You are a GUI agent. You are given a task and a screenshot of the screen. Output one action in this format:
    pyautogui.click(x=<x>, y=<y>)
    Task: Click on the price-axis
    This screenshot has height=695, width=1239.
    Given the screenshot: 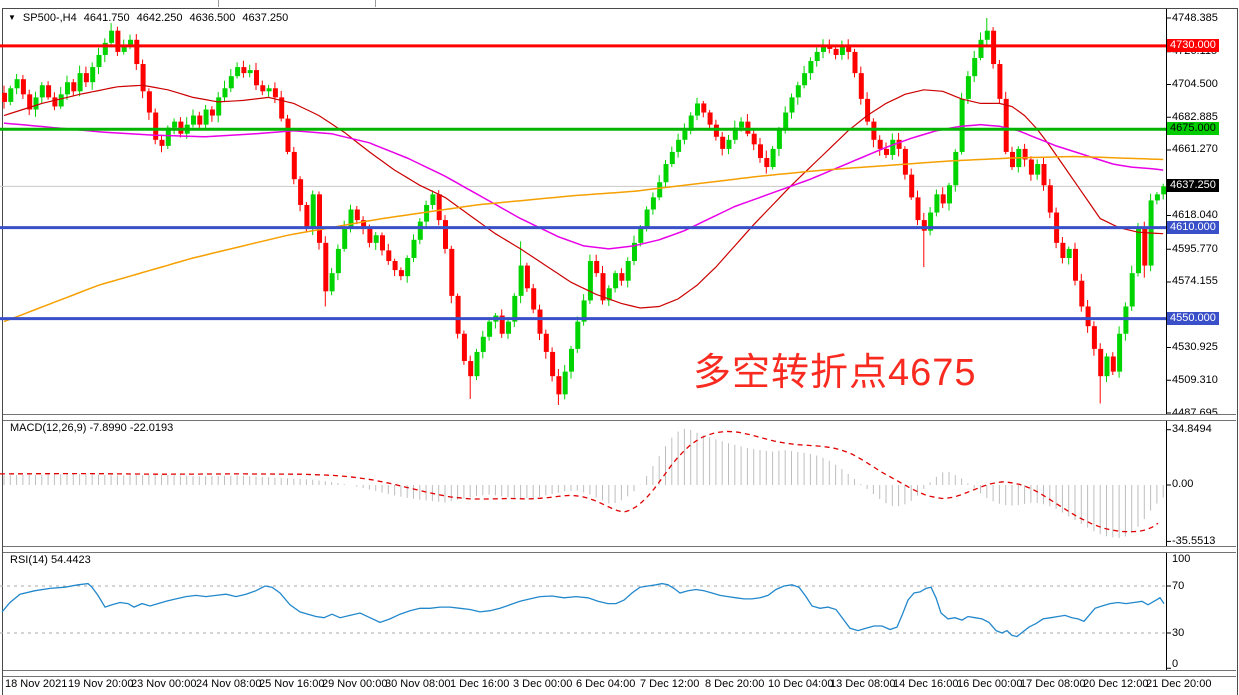 What is the action you would take?
    pyautogui.click(x=1201, y=340)
    